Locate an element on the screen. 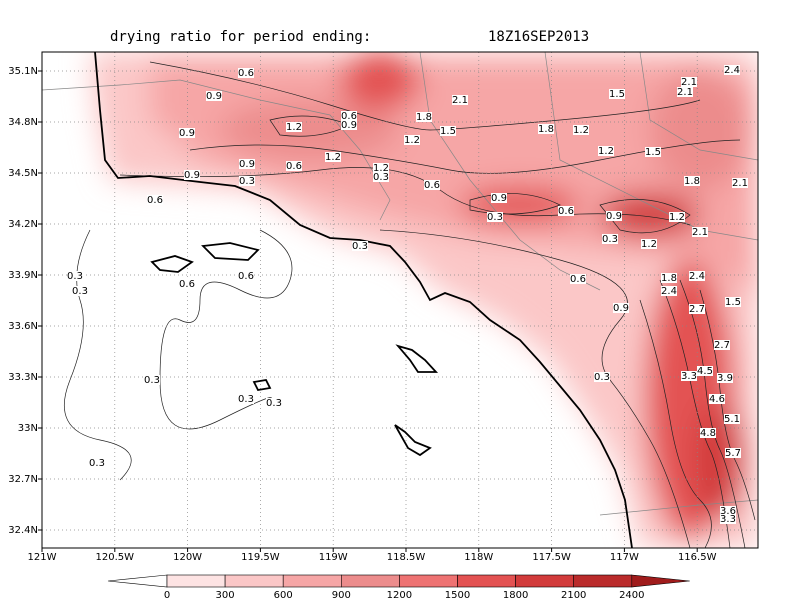 The width and height of the screenshot is (800, 600). title: drying ratio for period ending: is located at coordinates (240, 37).